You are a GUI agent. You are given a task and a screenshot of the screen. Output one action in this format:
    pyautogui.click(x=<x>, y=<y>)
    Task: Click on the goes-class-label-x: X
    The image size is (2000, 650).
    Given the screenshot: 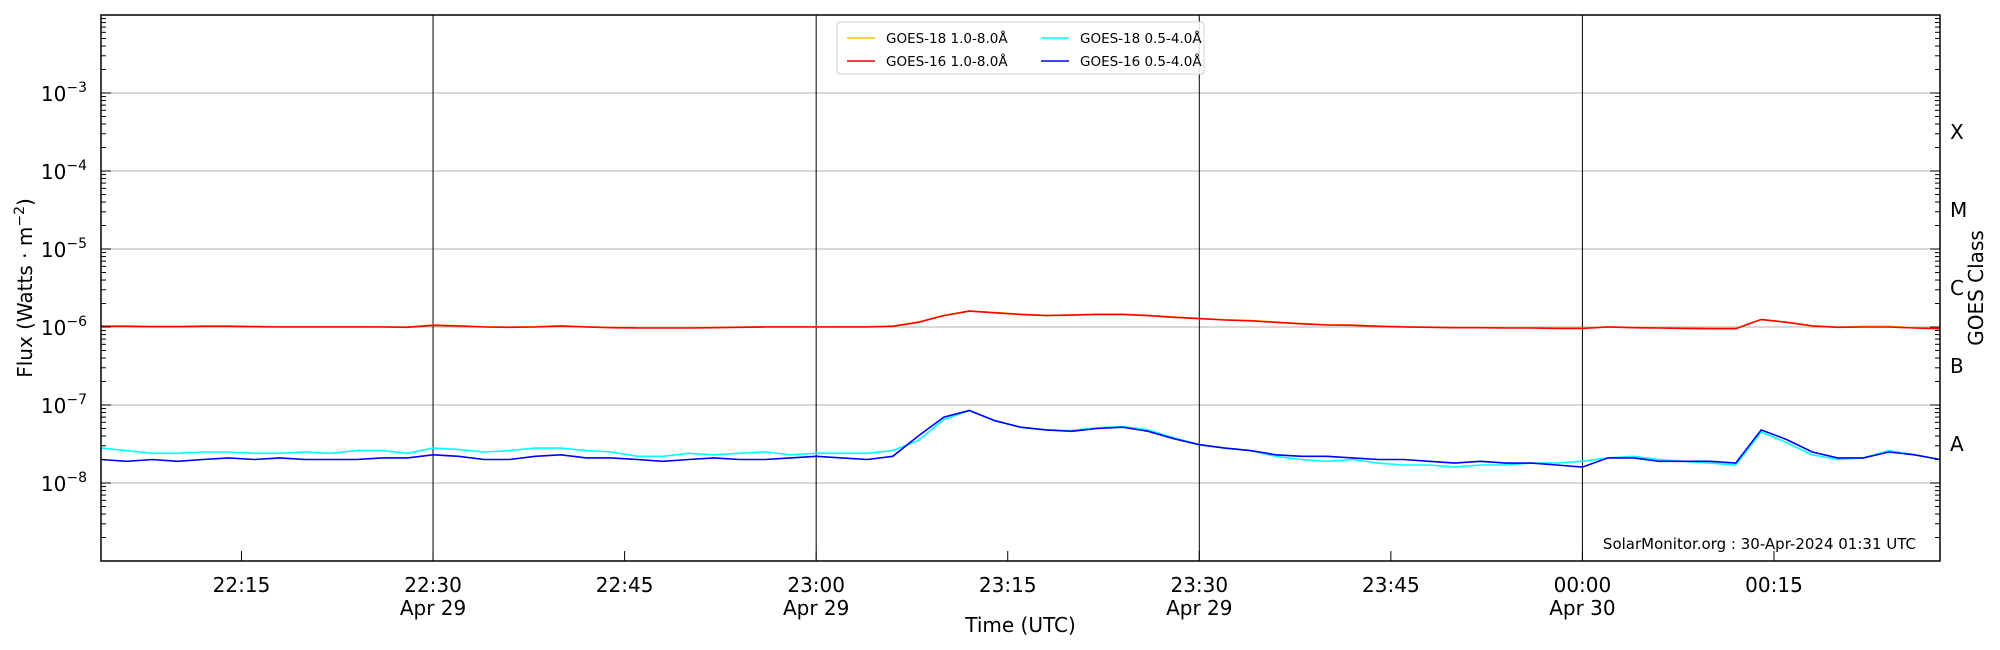 What is the action you would take?
    pyautogui.click(x=1957, y=132)
    